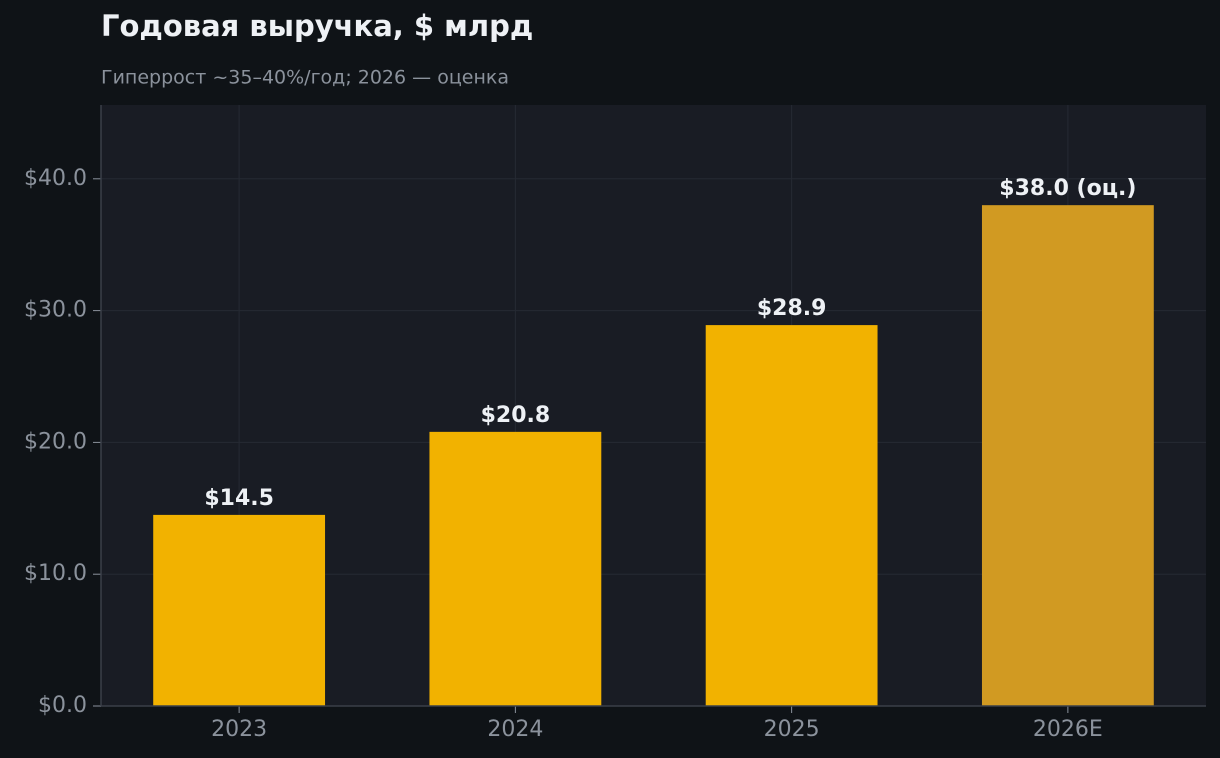  I want to click on value-label: $38.0 (оц.), so click(1067, 188).